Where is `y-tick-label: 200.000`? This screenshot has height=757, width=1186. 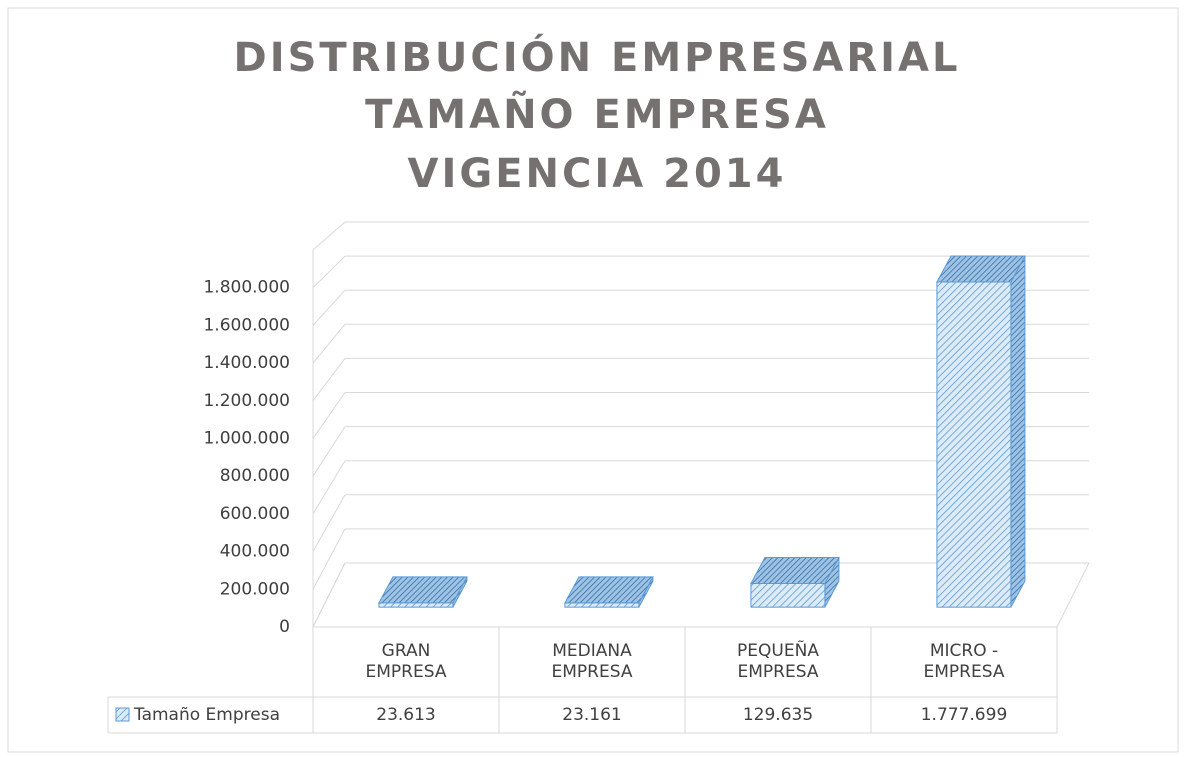
y-tick-label: 200.000 is located at coordinates (255, 589).